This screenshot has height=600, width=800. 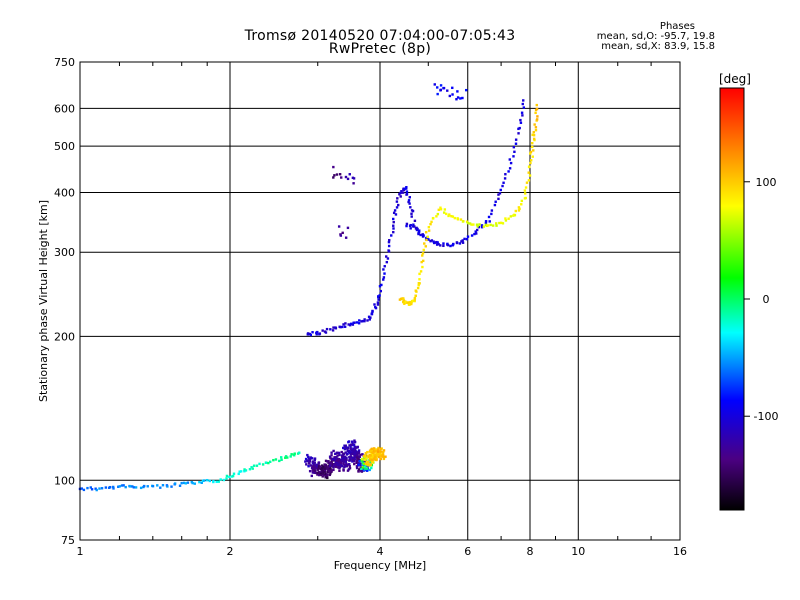 I want to click on x-tick-label: 10, so click(x=578, y=551).